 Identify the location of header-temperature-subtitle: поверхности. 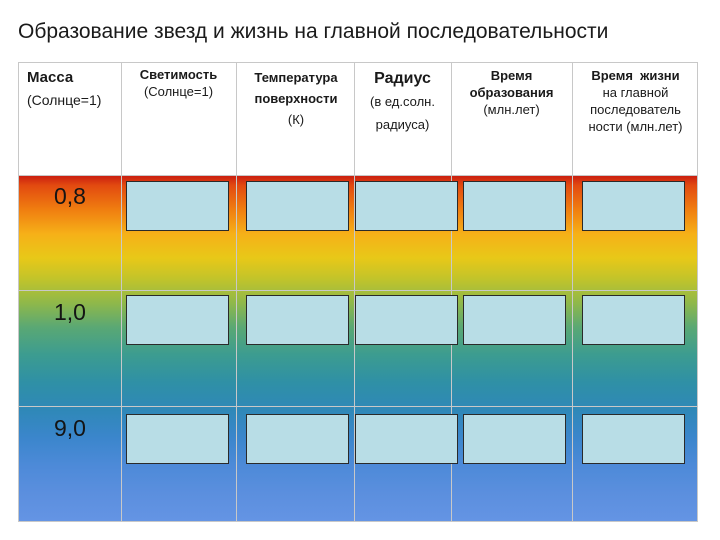
(296, 98).